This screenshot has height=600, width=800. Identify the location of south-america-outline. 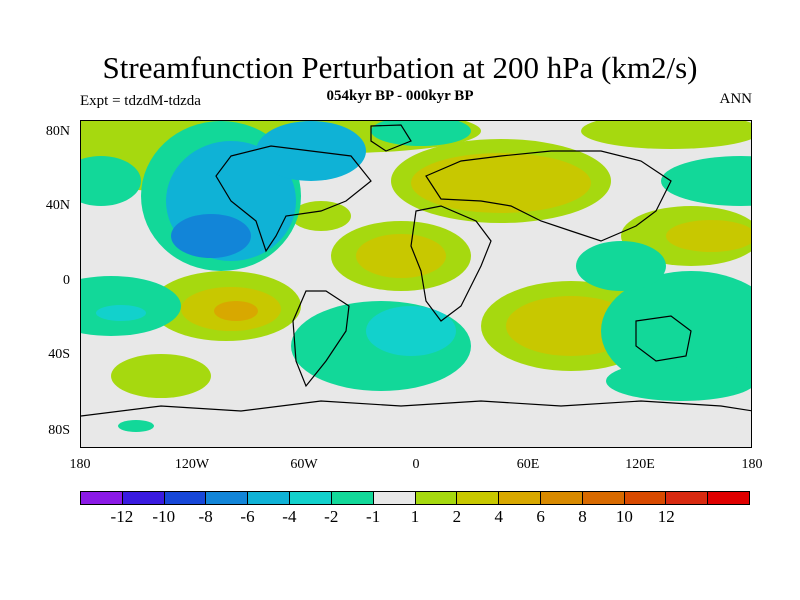
(321, 339).